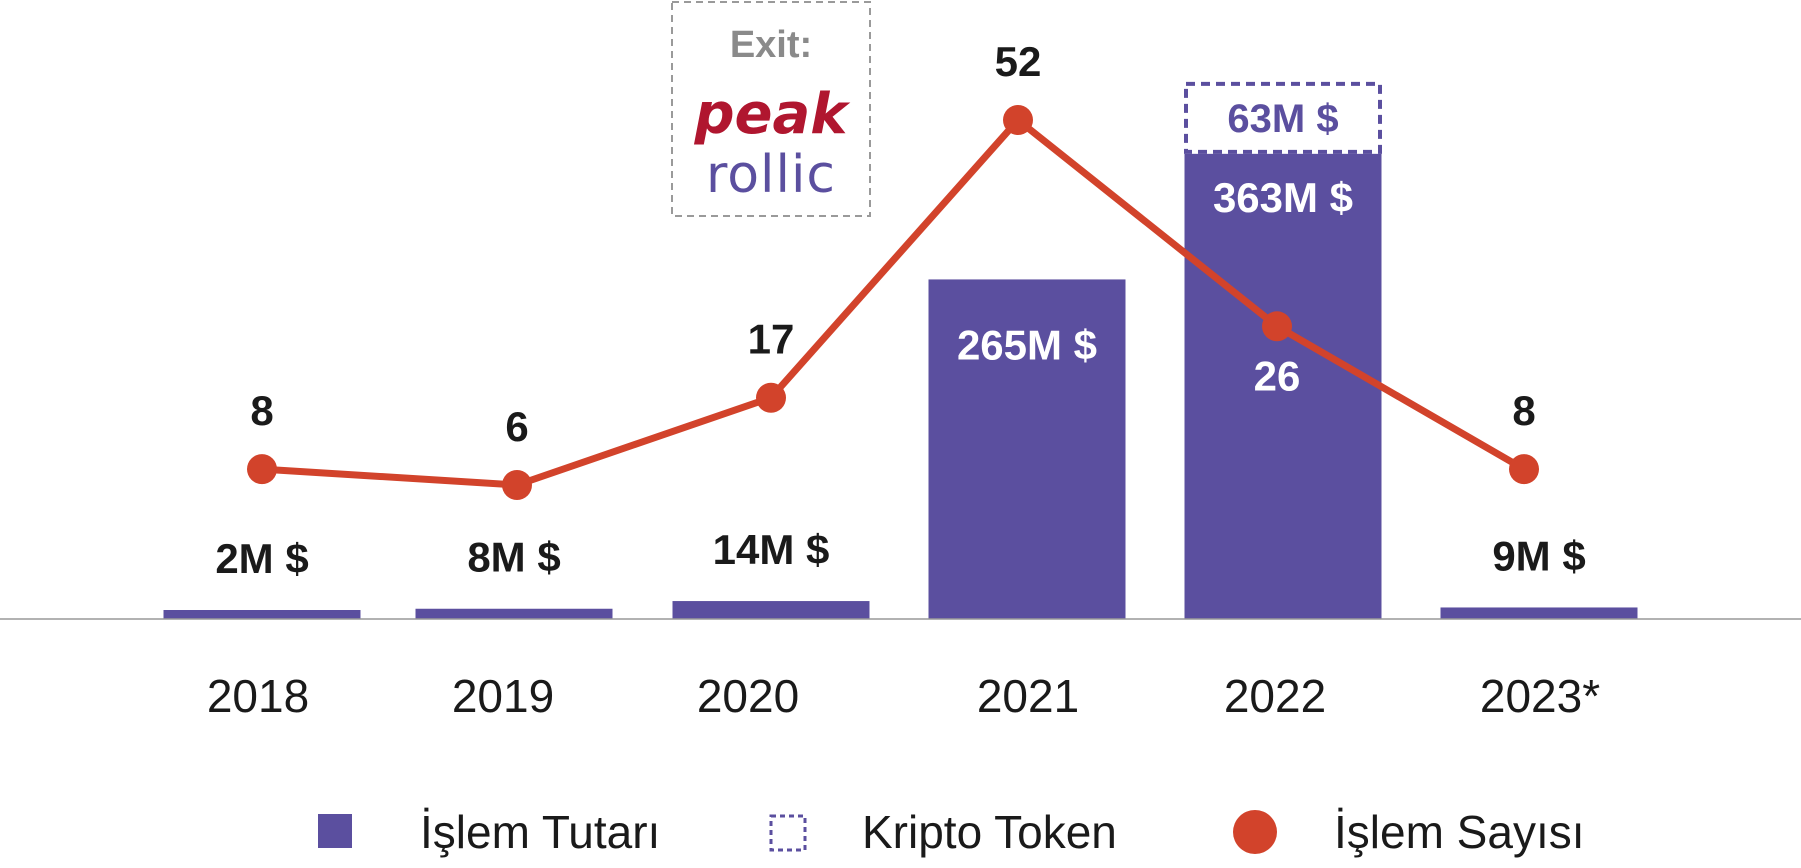  Describe the element at coordinates (1027, 344) in the screenshot. I see `bar-label-2021: 265M $` at that location.